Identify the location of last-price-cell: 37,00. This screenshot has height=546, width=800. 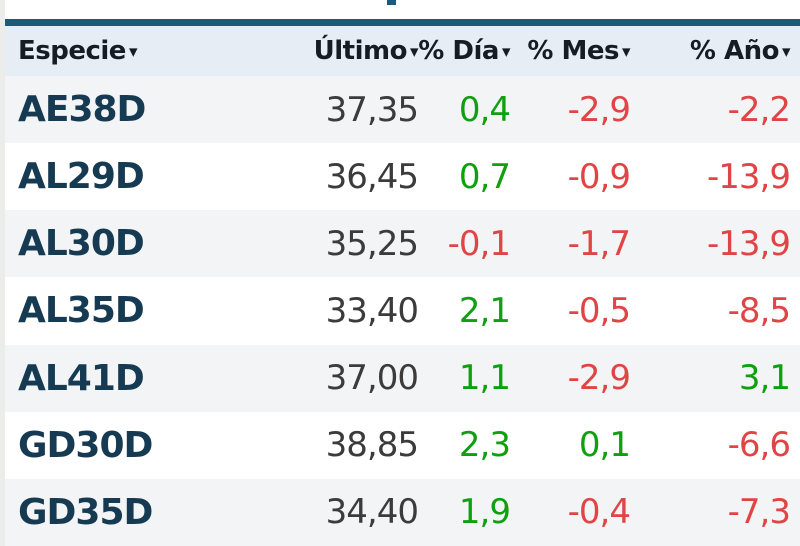
(372, 378).